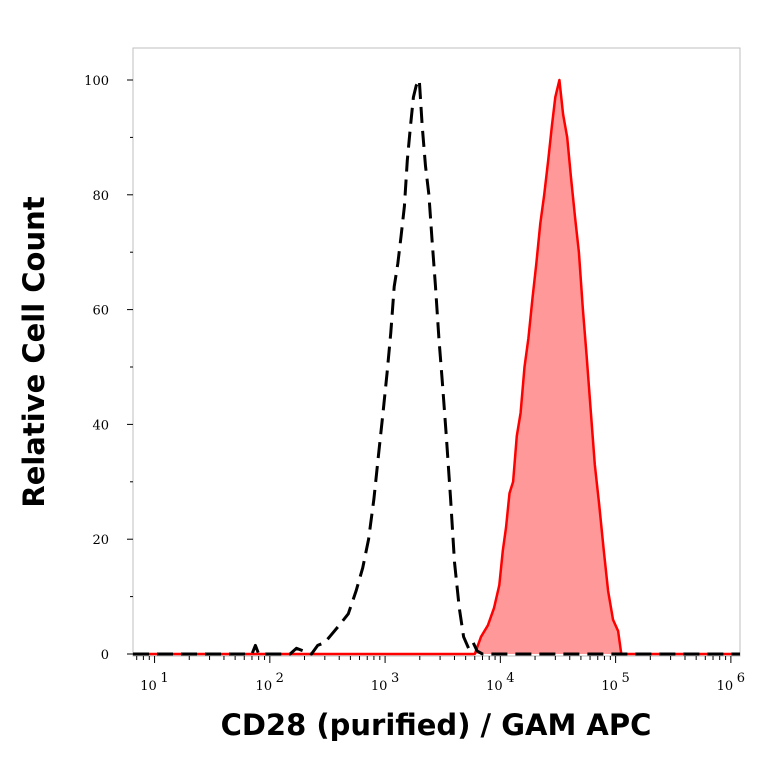 Image resolution: width=764 pixels, height=764 pixels. What do you see at coordinates (436, 725) in the screenshot?
I see `x-axis-title: CD28 (purified) / GAM APC` at bounding box center [436, 725].